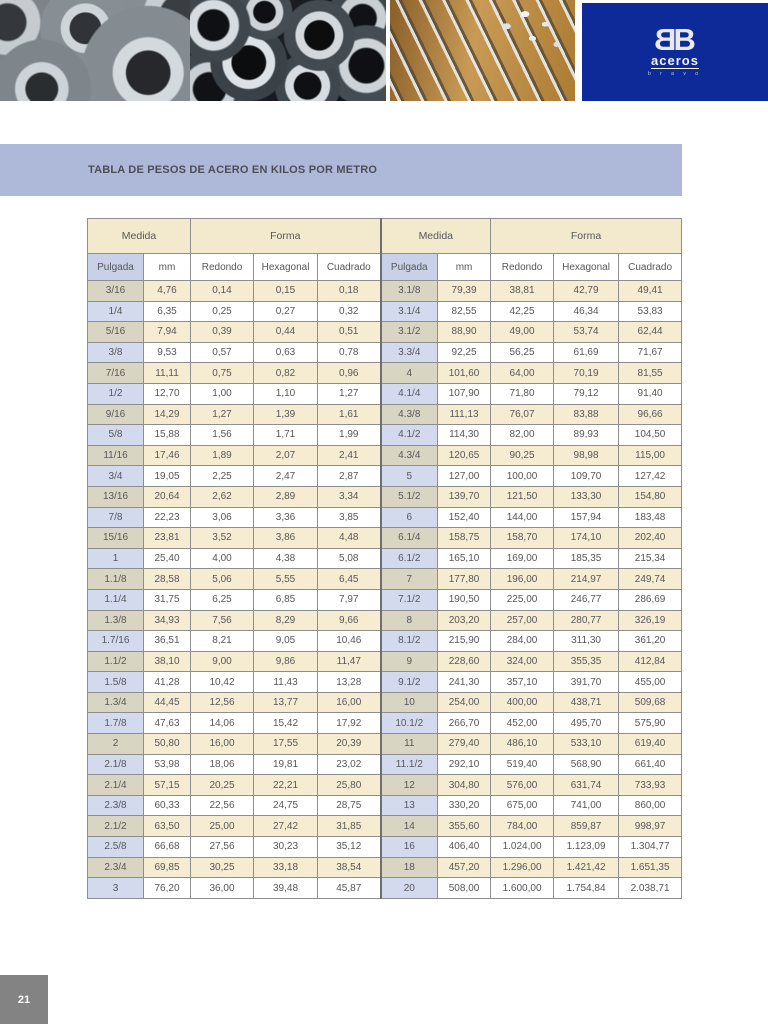  Describe the element at coordinates (409, 267) in the screenshot. I see `col-header-pulgada-right: Pulgada` at that location.